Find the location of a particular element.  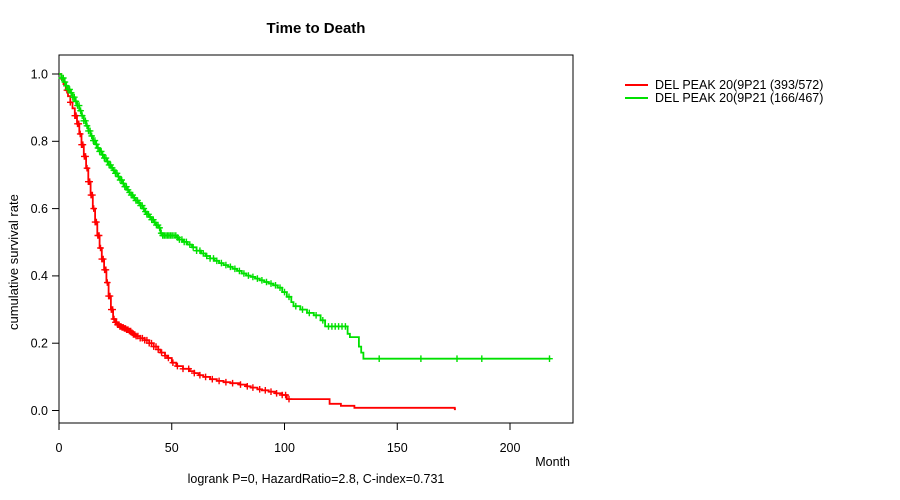

x-tick-label: 100 is located at coordinates (284, 448).